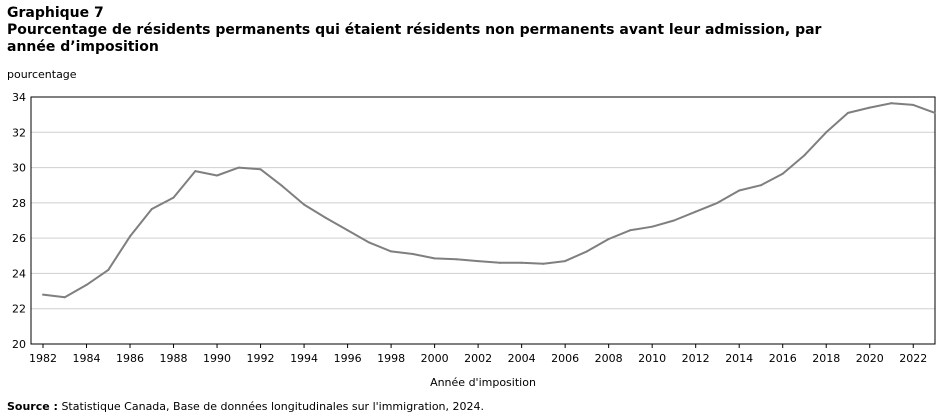 Image resolution: width=946 pixels, height=416 pixels. I want to click on y-tick-label: 26, so click(19, 238).